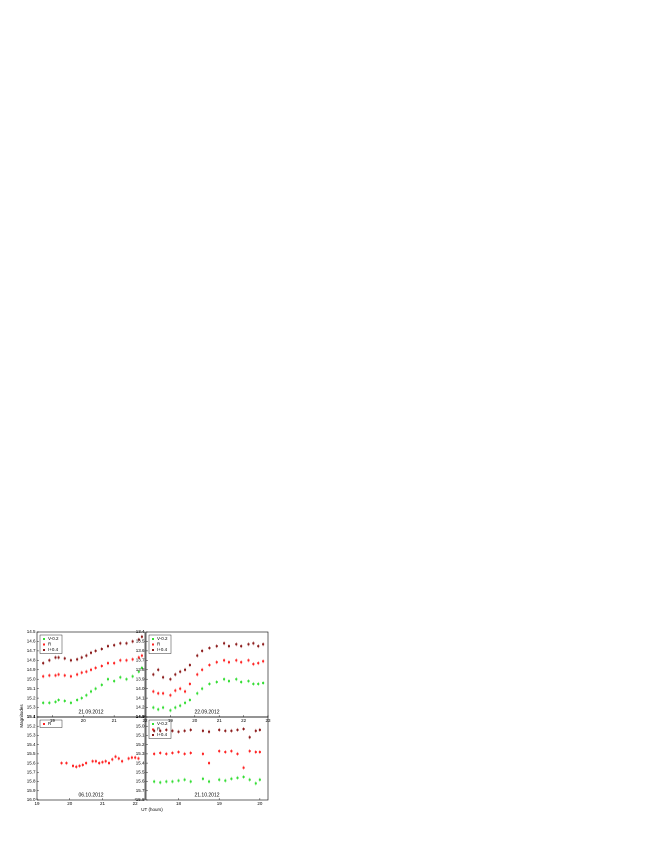 This screenshot has height=846, width=654. What do you see at coordinates (140, 725) in the screenshot?
I see `y-tick-label: 15.0` at bounding box center [140, 725].